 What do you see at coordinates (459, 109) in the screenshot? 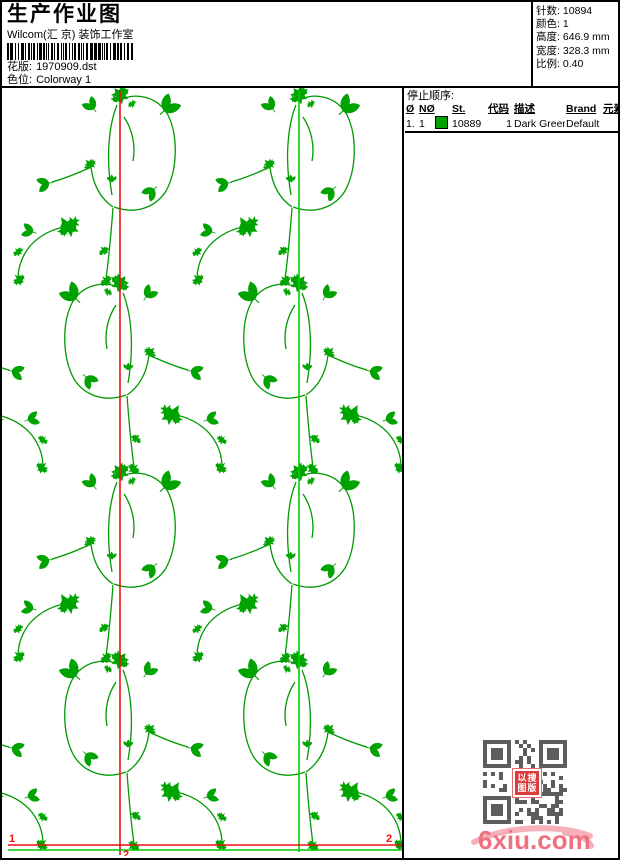
I see `col-stitches: St.` at bounding box center [459, 109].